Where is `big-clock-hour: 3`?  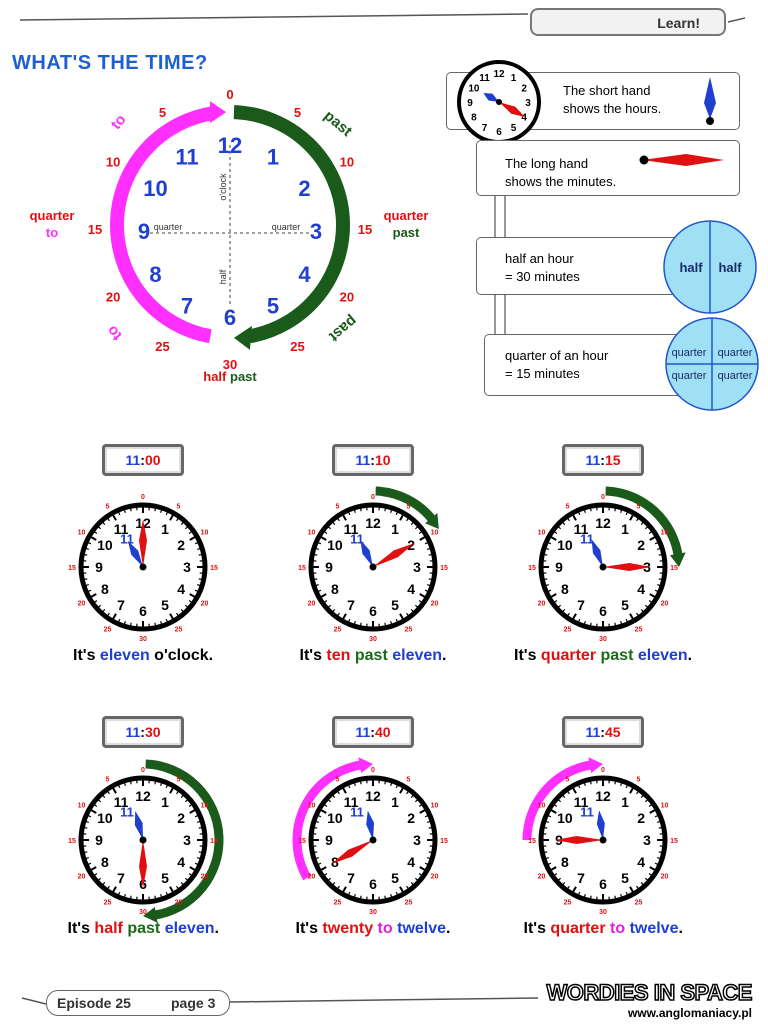
big-clock-hour: 3 is located at coordinates (316, 231).